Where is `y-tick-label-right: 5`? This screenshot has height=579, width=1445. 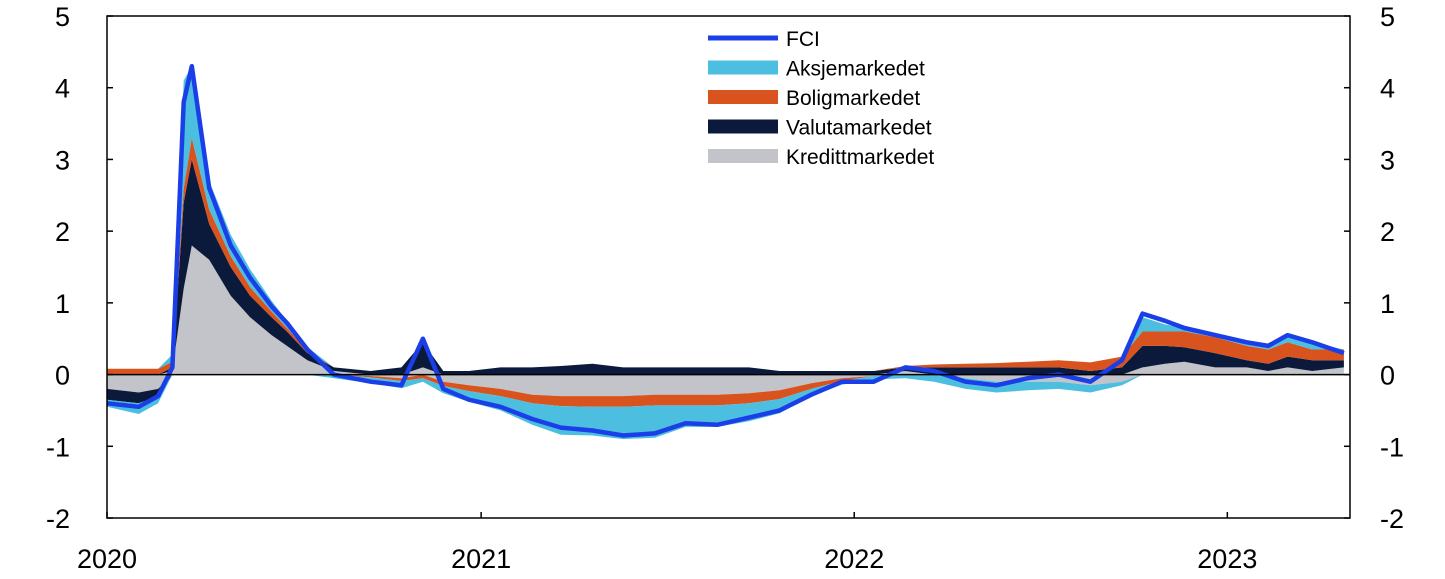
y-tick-label-right: 5 is located at coordinates (1387, 17).